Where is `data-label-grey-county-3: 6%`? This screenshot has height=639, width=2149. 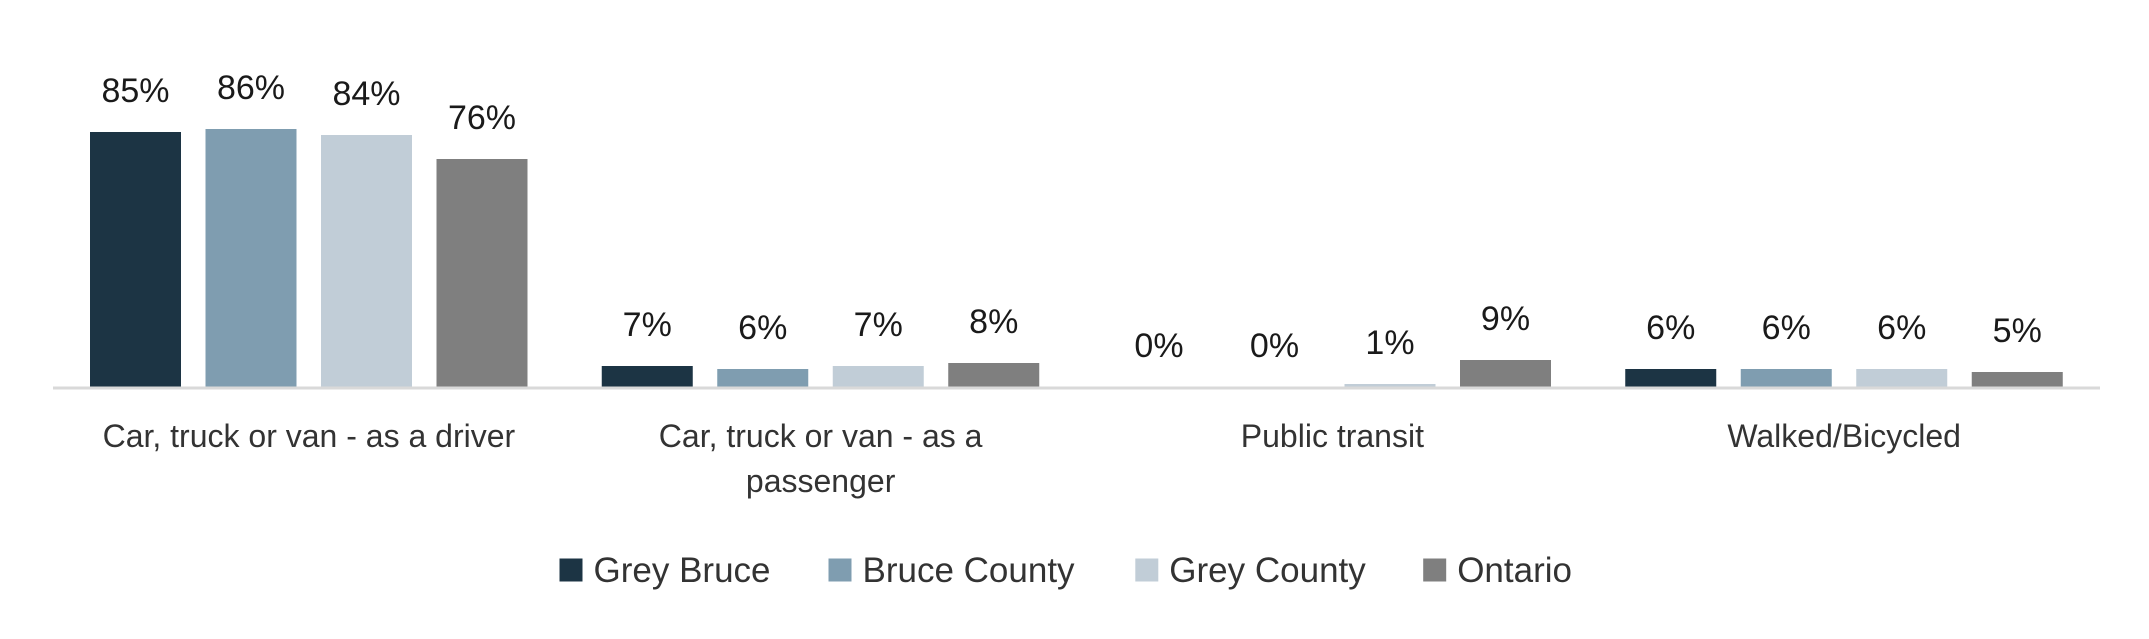 data-label-grey-county-3: 6% is located at coordinates (1901, 328).